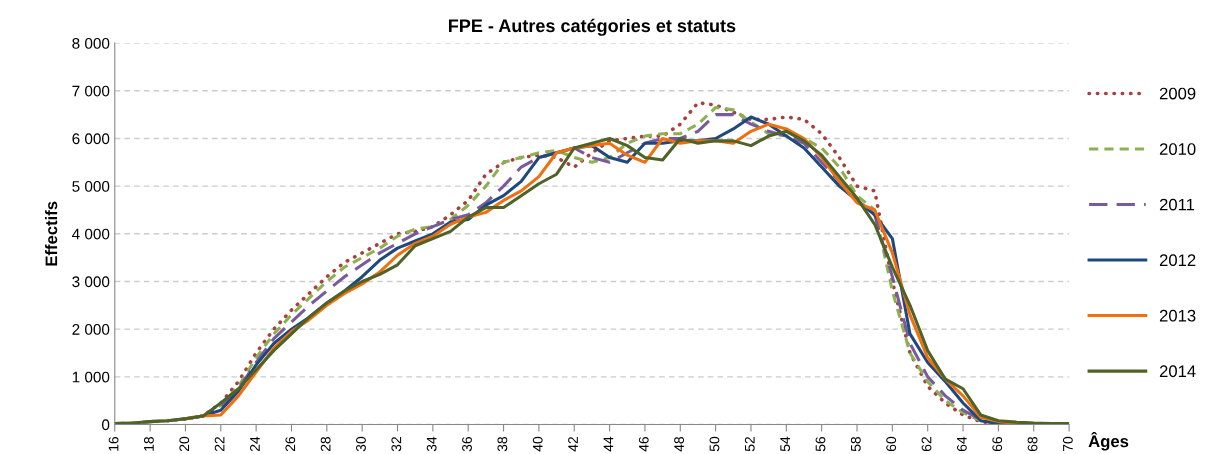  What do you see at coordinates (396, 444) in the screenshot?
I see `x-tick-label: 32` at bounding box center [396, 444].